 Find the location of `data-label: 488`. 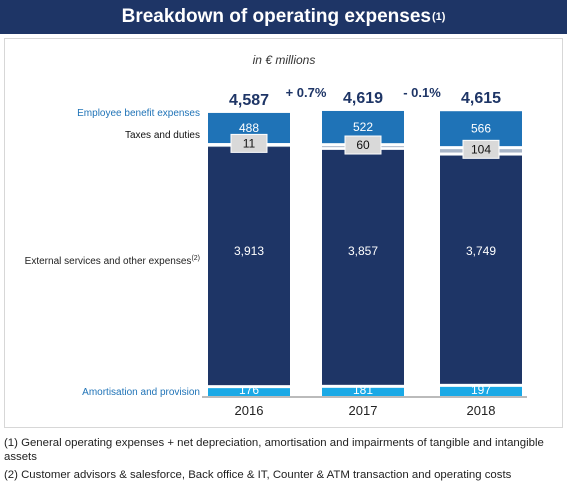

data-label: 488 is located at coordinates (249, 128).